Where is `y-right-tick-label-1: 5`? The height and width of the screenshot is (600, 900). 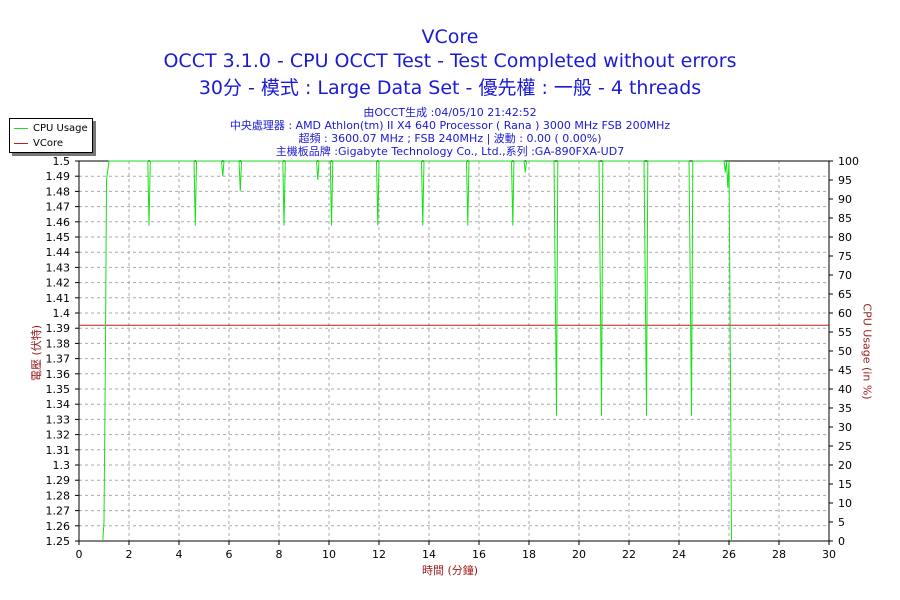 y-right-tick-label-1: 5 is located at coordinates (841, 522).